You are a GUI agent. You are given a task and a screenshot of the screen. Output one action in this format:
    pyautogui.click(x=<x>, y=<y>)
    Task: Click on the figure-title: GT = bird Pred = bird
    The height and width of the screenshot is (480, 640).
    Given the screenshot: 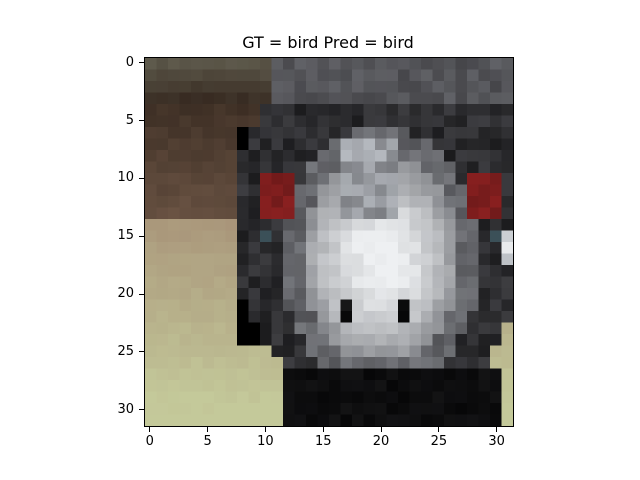 What is the action you would take?
    pyautogui.click(x=328, y=42)
    